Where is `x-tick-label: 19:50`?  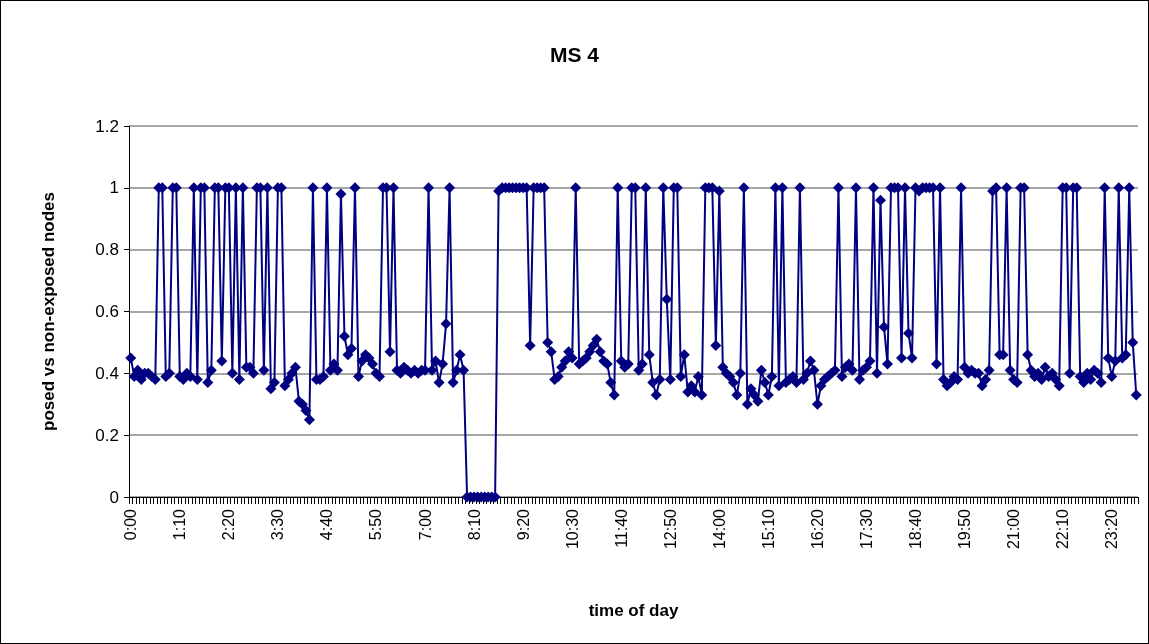
x-tick-label: 19:50 is located at coordinates (965, 529).